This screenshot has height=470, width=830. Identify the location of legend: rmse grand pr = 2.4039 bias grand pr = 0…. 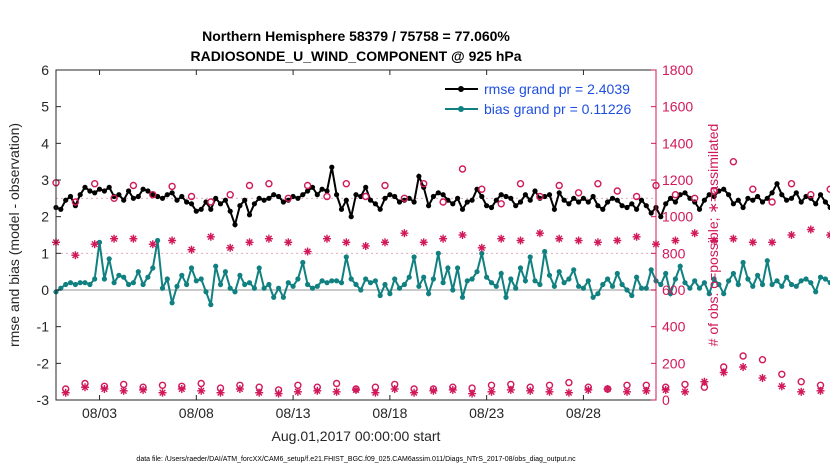
(545, 99).